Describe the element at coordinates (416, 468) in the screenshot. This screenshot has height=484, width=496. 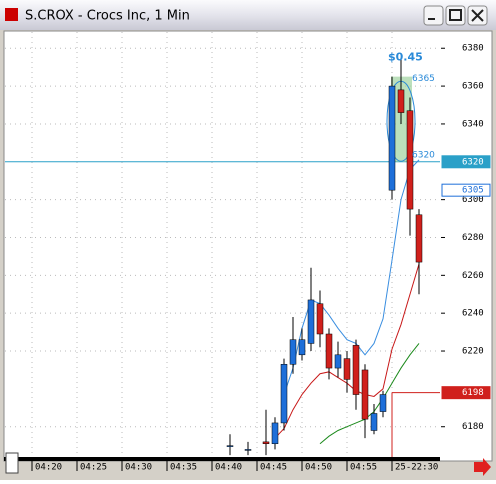
I see `x-tick-label: 25-22:30` at that location.